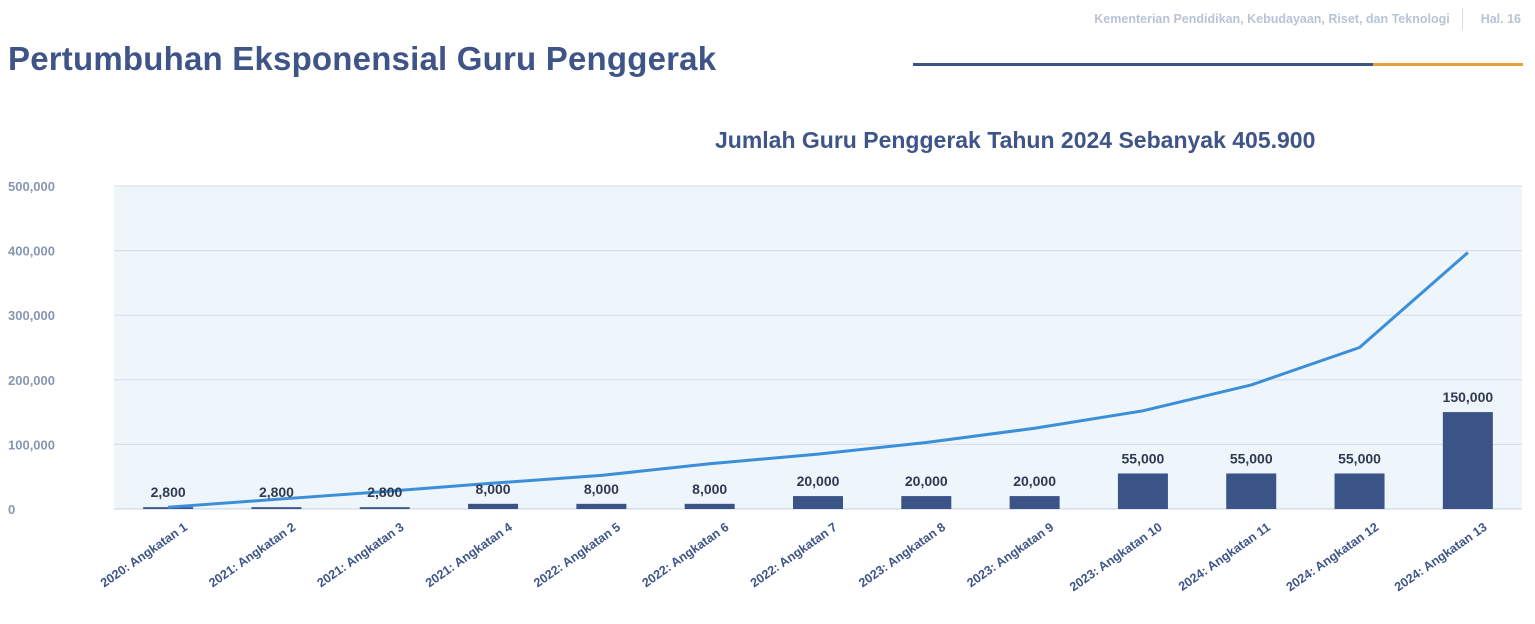 The width and height of the screenshot is (1535, 624). What do you see at coordinates (361, 555) in the screenshot?
I see `x-tick-label: 2021: Angkatan 3` at bounding box center [361, 555].